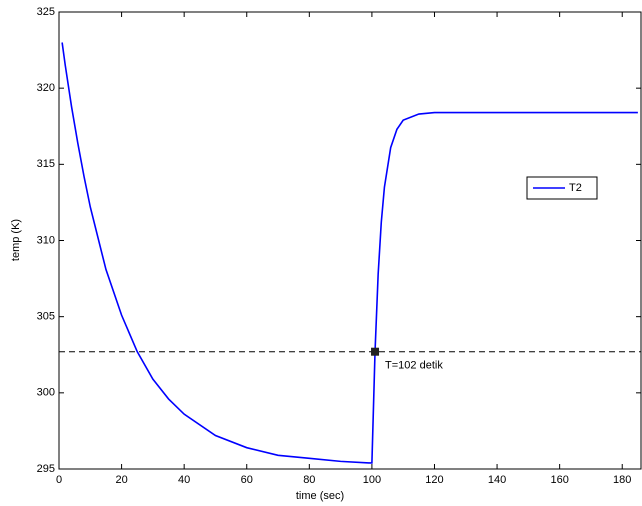 The width and height of the screenshot is (642, 506). What do you see at coordinates (46, 12) in the screenshot?
I see `y-tick-label: 325` at bounding box center [46, 12].